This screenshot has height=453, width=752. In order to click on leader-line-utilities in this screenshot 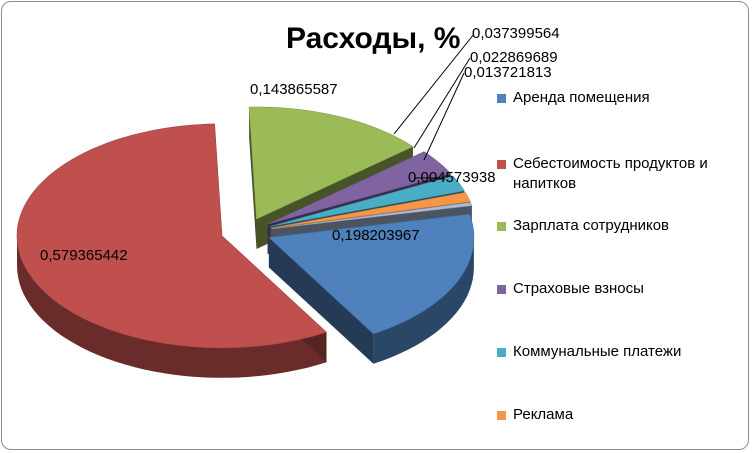, I will do `click(442, 103)`.